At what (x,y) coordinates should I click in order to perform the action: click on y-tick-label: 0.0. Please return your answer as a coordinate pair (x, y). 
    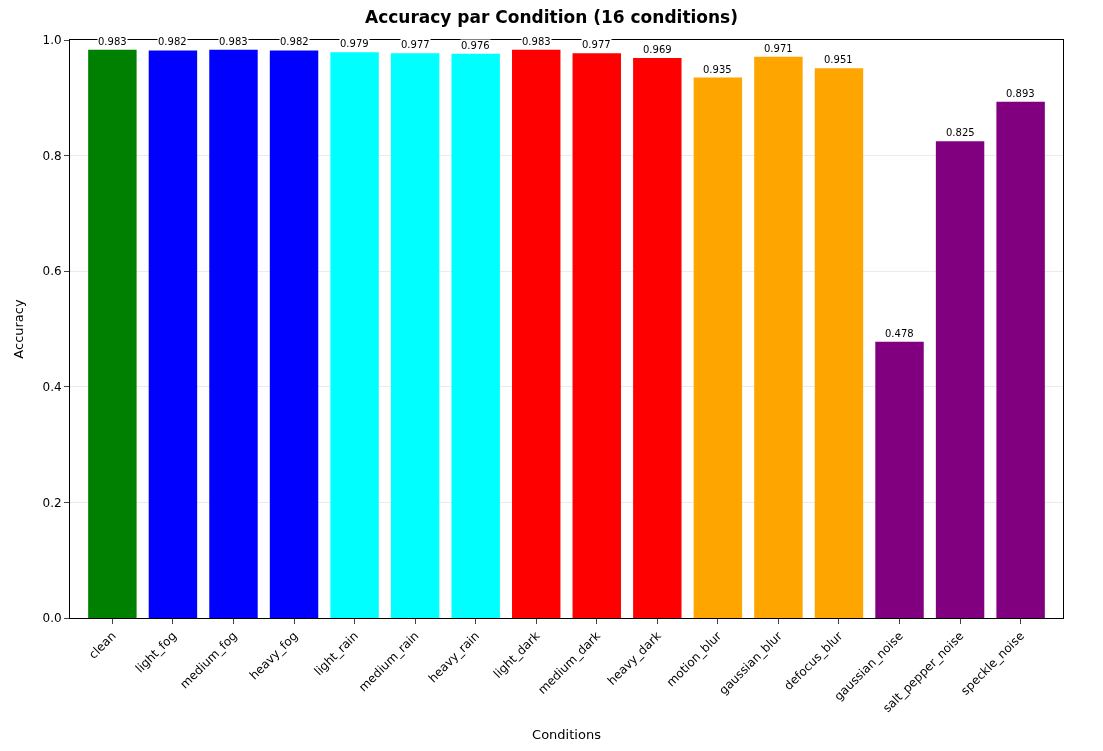
    Looking at the image, I should click on (52, 618).